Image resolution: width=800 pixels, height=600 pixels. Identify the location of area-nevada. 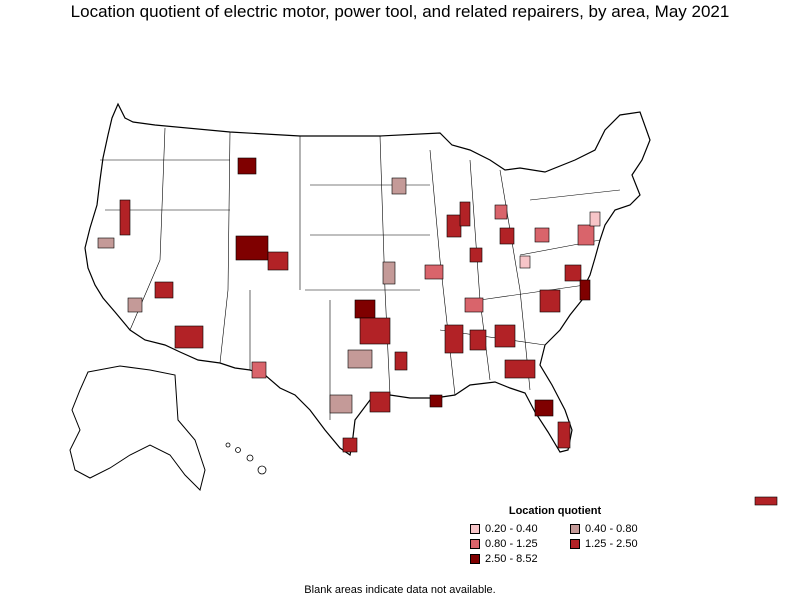
(125, 217).